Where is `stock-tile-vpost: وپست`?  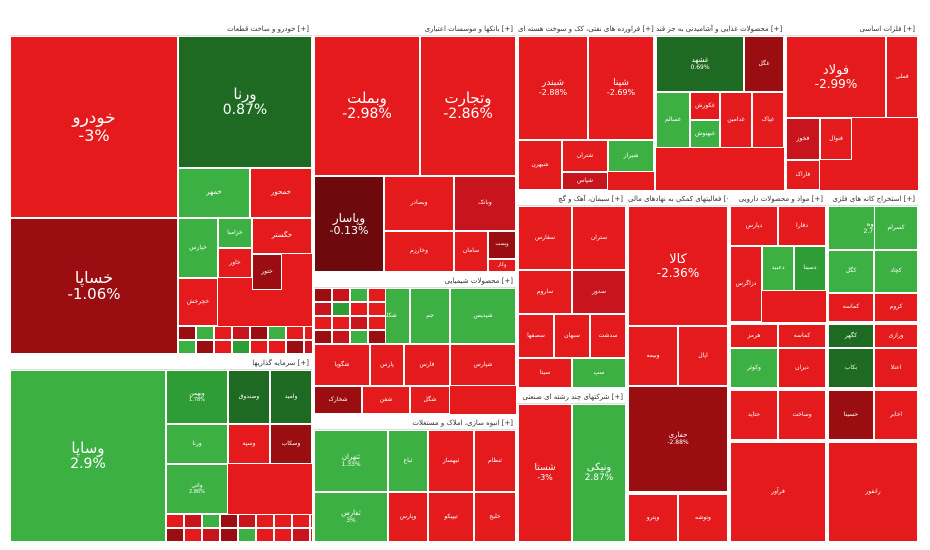 stock-tile-vpost: وپست is located at coordinates (502, 245).